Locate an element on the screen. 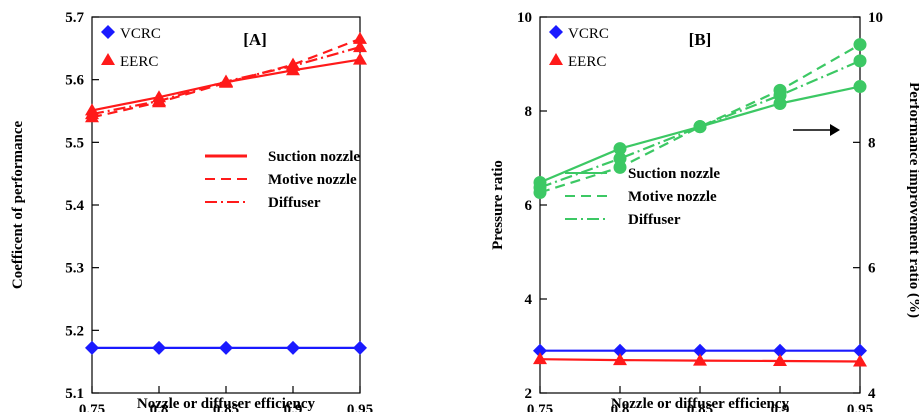 This screenshot has width=919, height=412. panel-a-ytick-label: 5.2 is located at coordinates (74, 331).